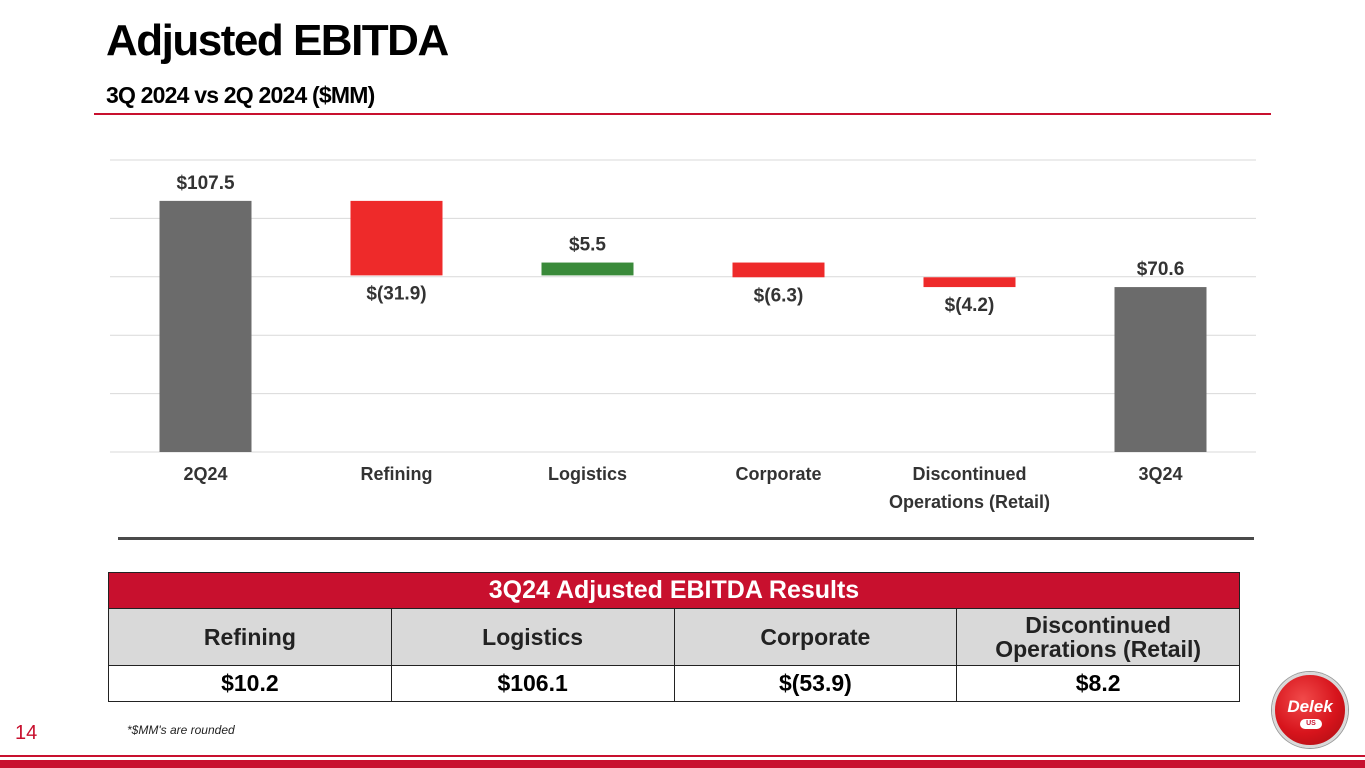  Describe the element at coordinates (532, 683) in the screenshot. I see `results-value-cell: $106.1` at that location.